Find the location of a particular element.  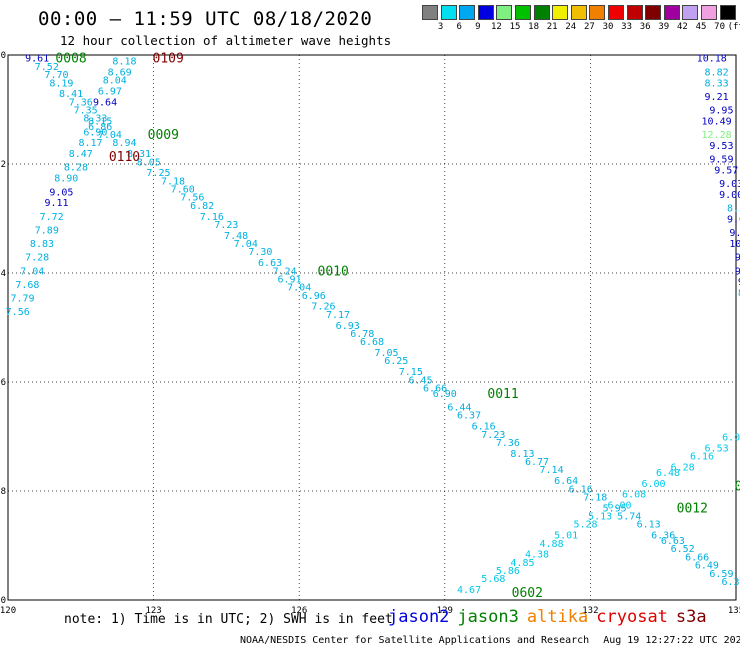

wave-height-value: 5.01 is located at coordinates (566, 536).